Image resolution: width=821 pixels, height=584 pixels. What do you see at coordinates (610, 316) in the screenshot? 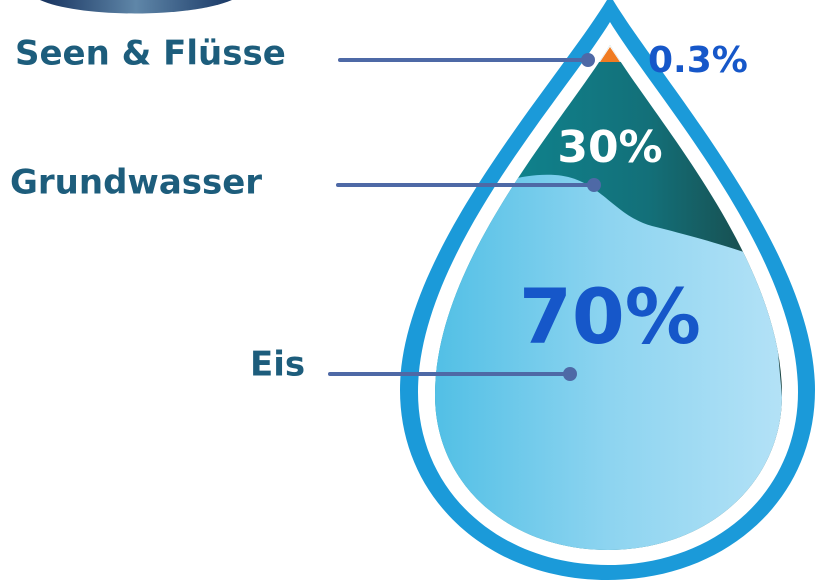
I see `value-label: 70%` at bounding box center [610, 316].